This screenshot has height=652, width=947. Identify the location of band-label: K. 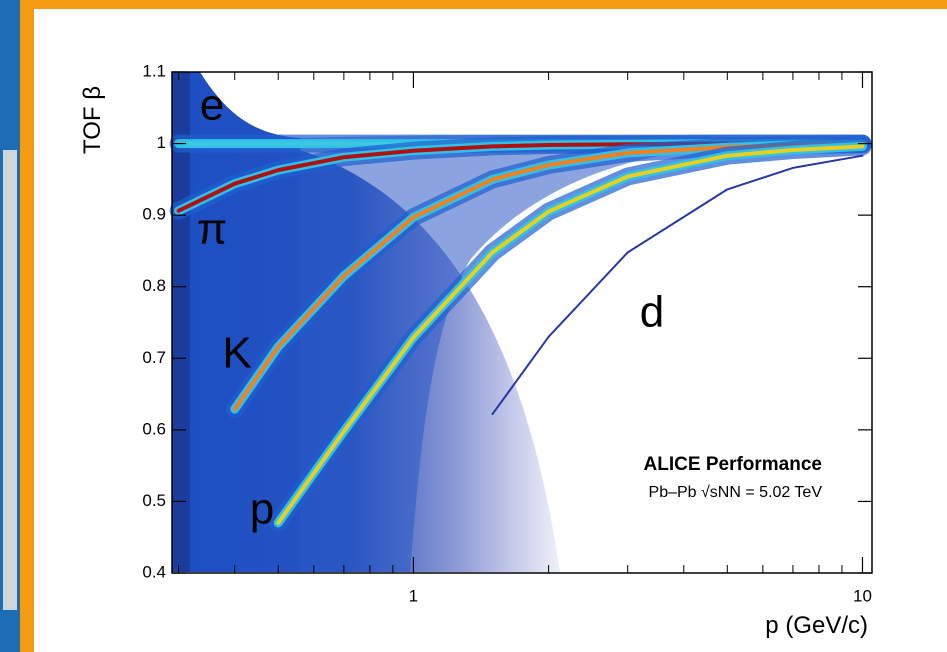
(236, 353).